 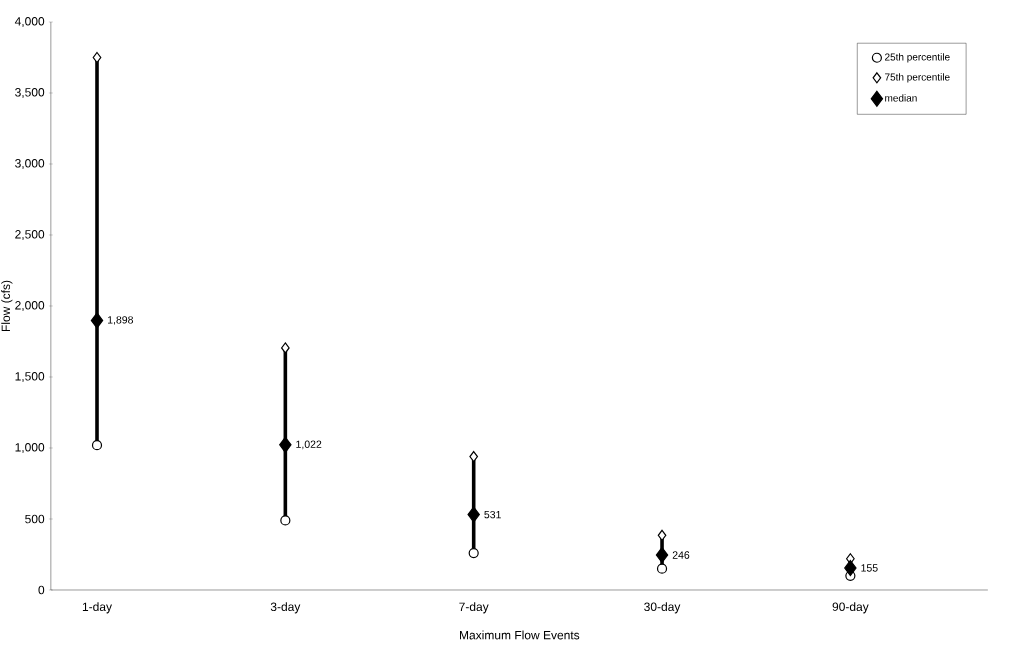 What do you see at coordinates (520, 635) in the screenshot?
I see `x-axis-title: Maximum Flow Events` at bounding box center [520, 635].